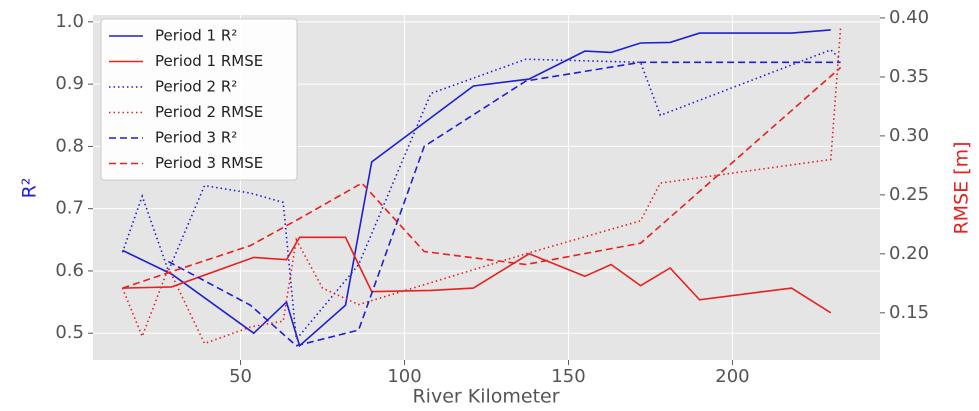 The width and height of the screenshot is (979, 411). I want to click on y-tick-label: 1.0, so click(69, 21).